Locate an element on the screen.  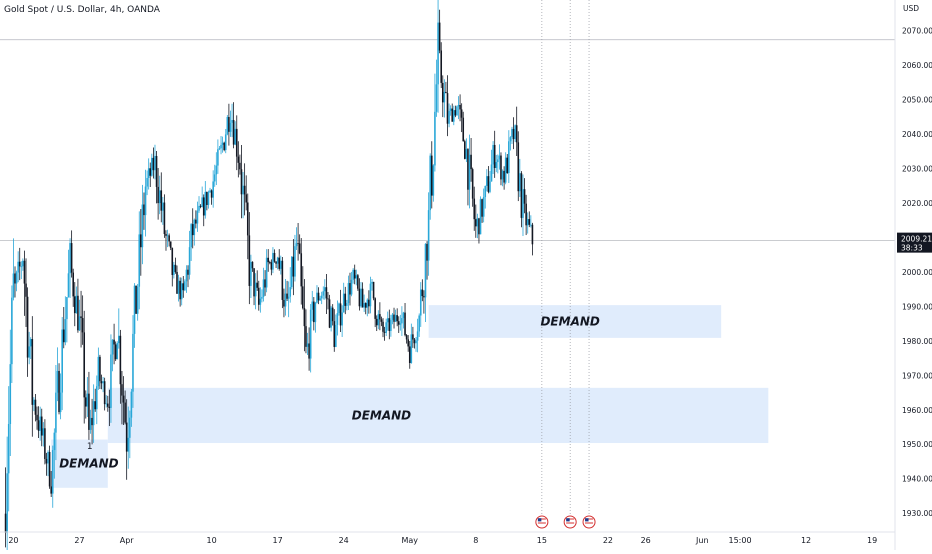
currency-label: USD is located at coordinates (911, 8).